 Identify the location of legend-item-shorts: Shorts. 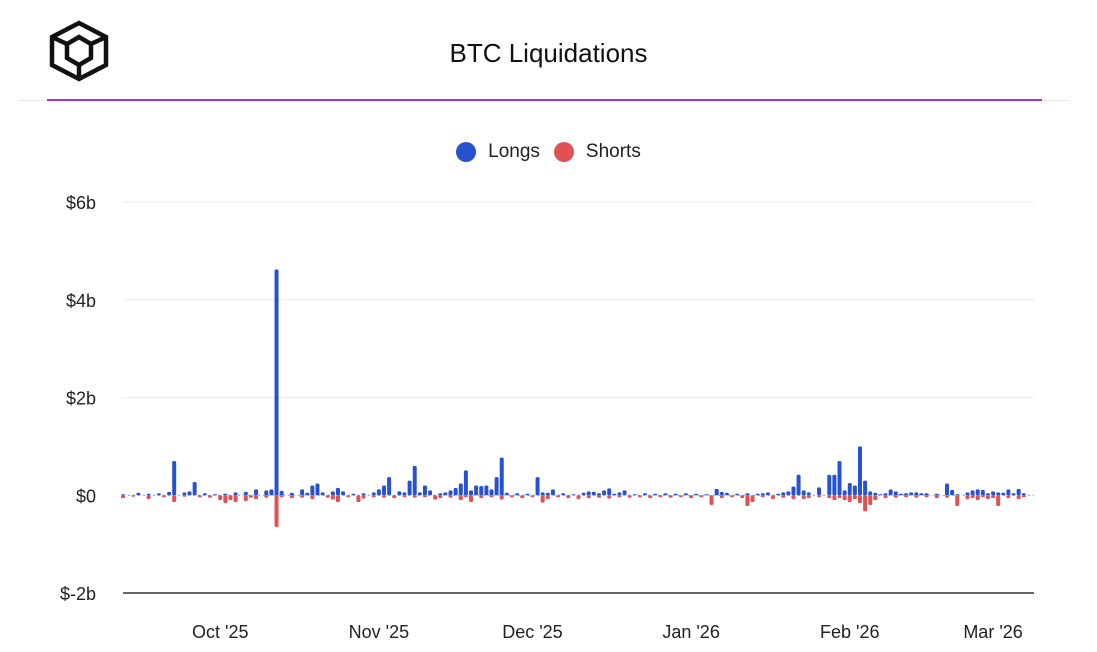
(597, 152).